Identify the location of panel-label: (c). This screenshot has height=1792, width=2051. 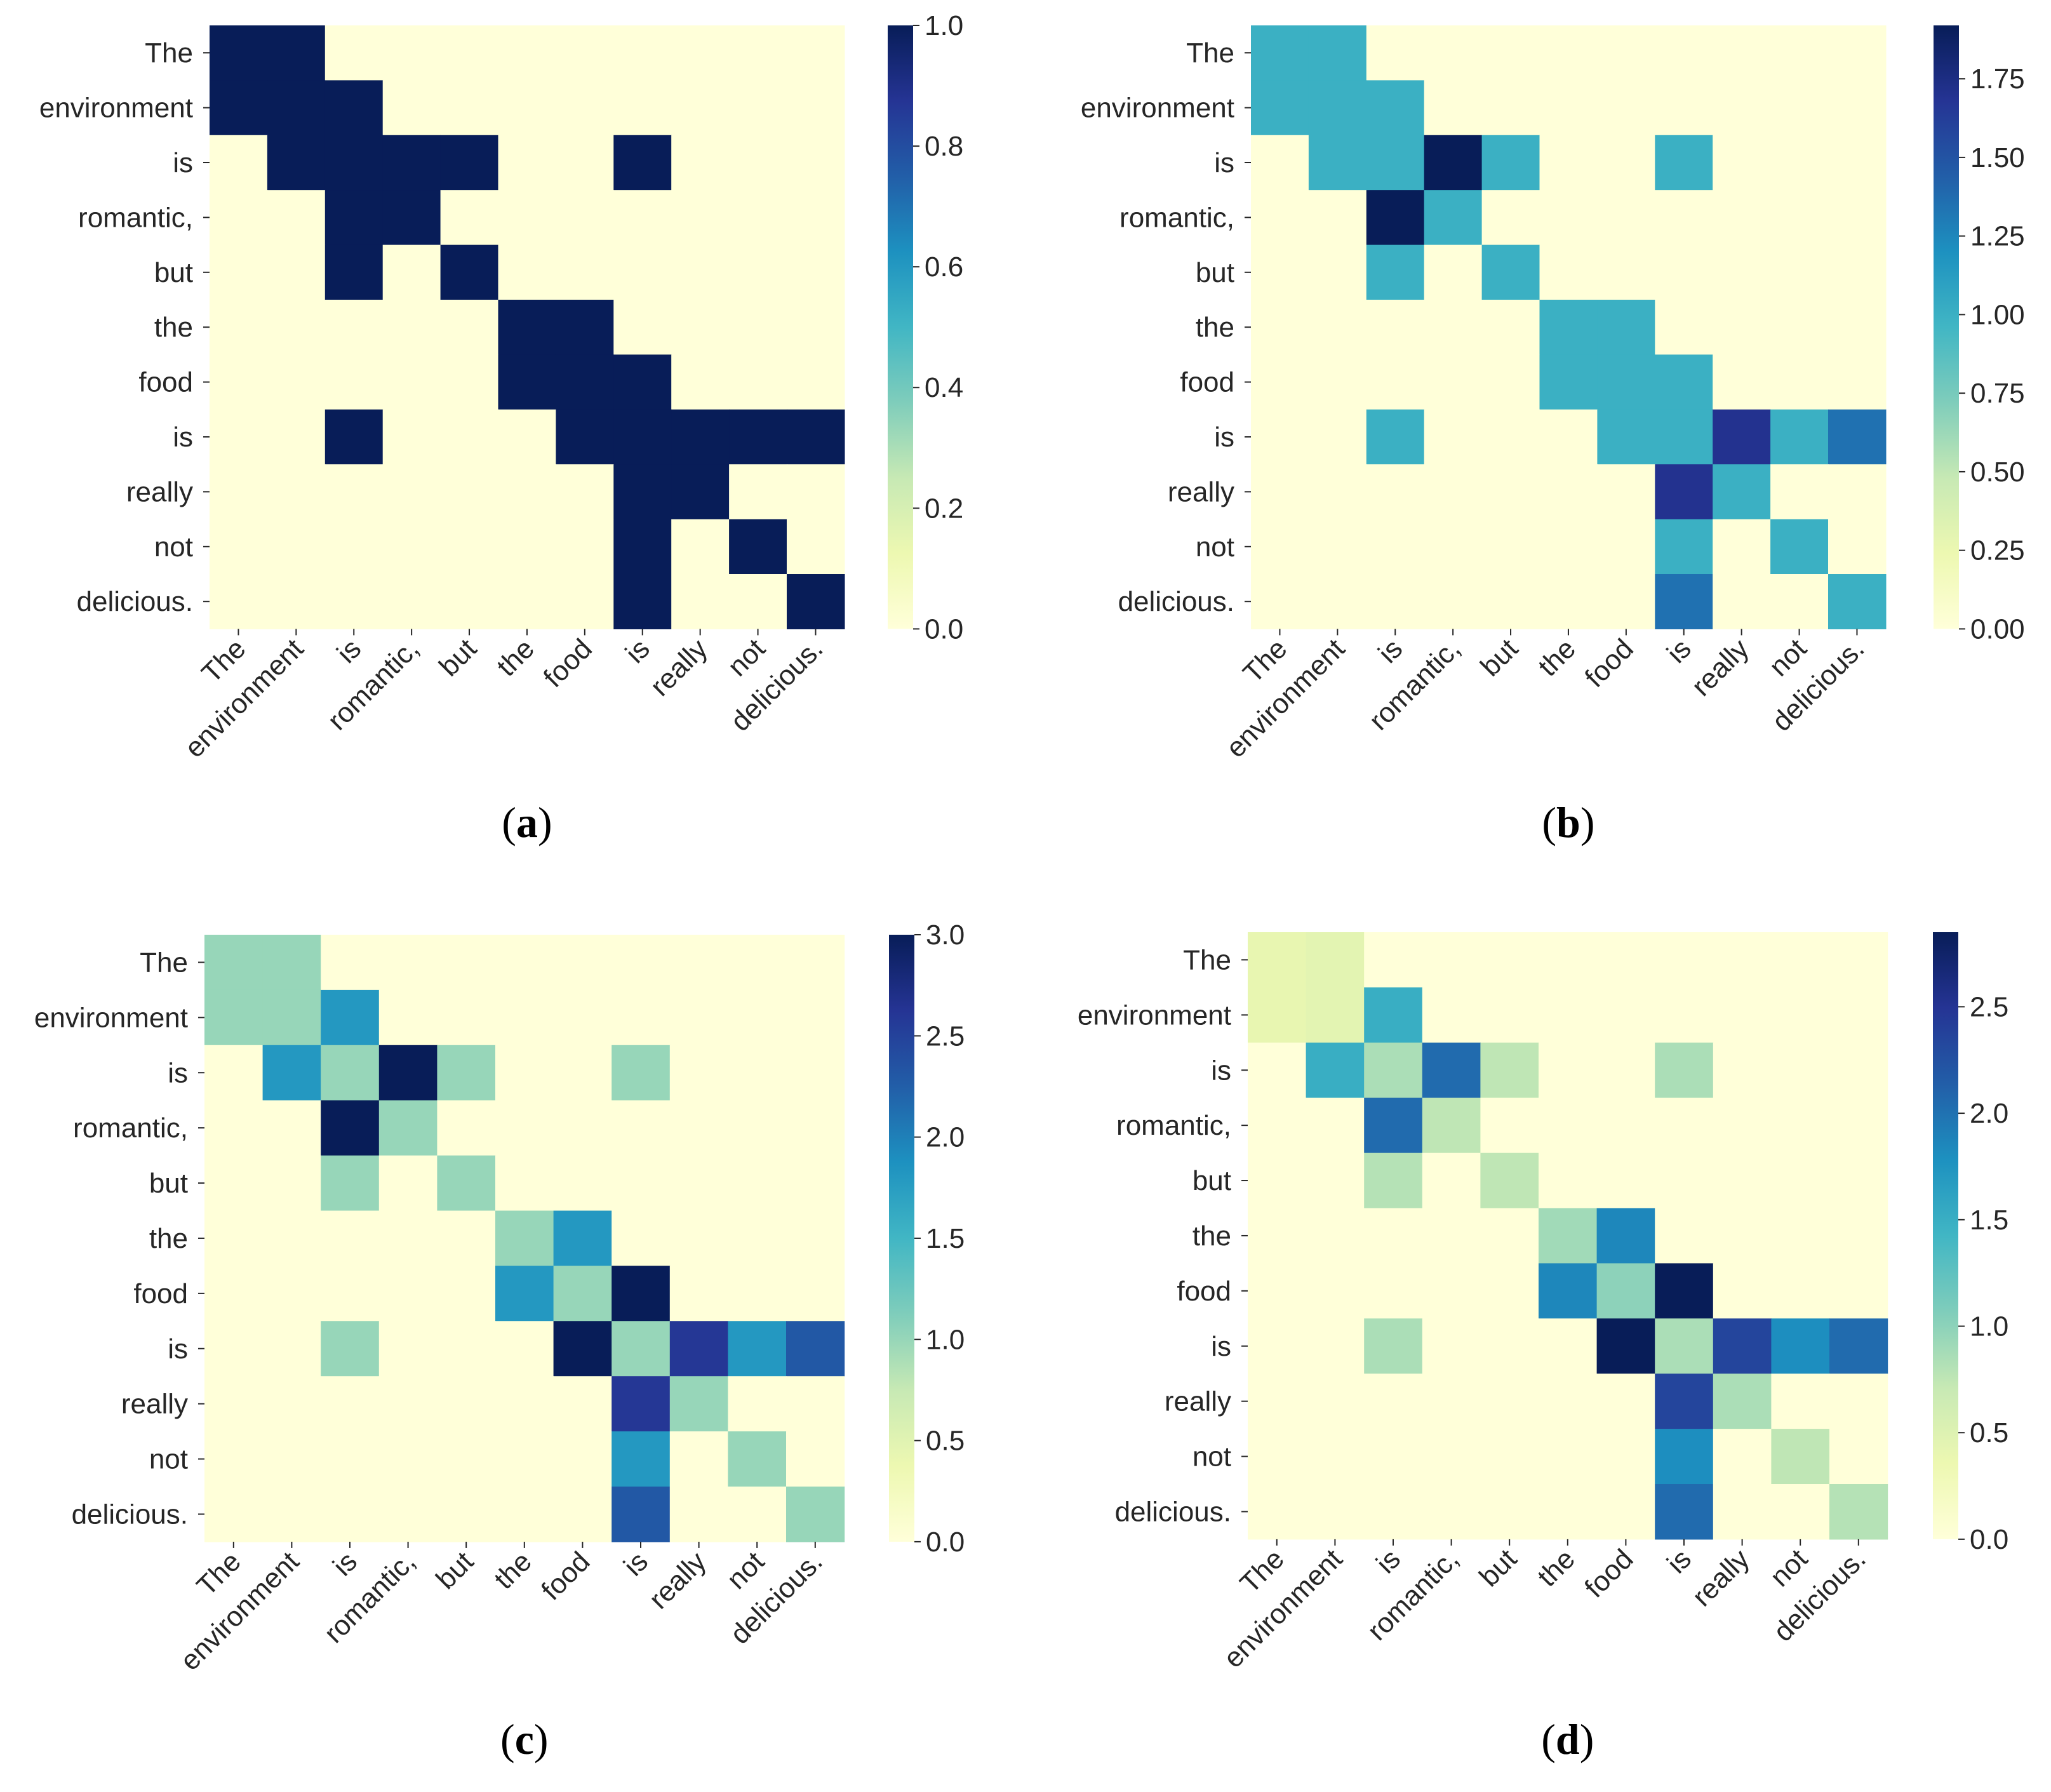
(524, 1739).